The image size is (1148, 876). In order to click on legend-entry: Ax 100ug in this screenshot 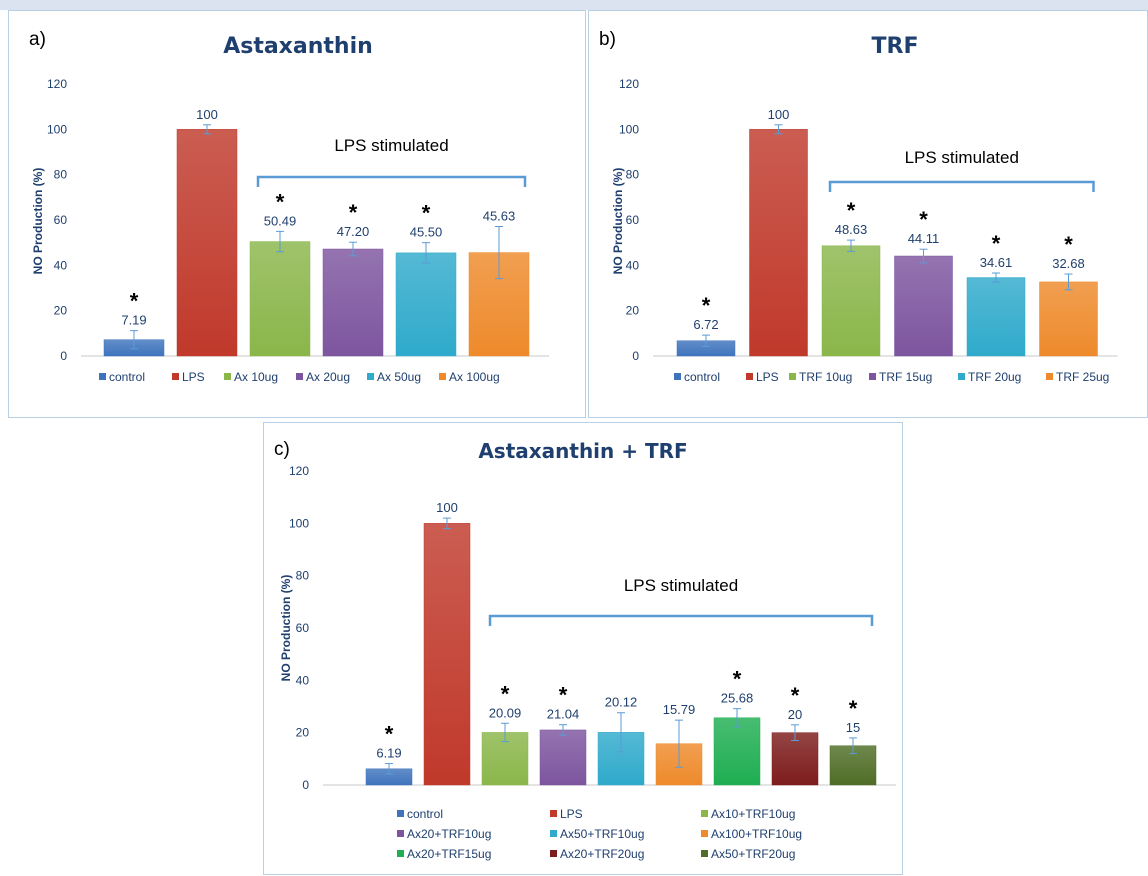, I will do `click(474, 377)`.